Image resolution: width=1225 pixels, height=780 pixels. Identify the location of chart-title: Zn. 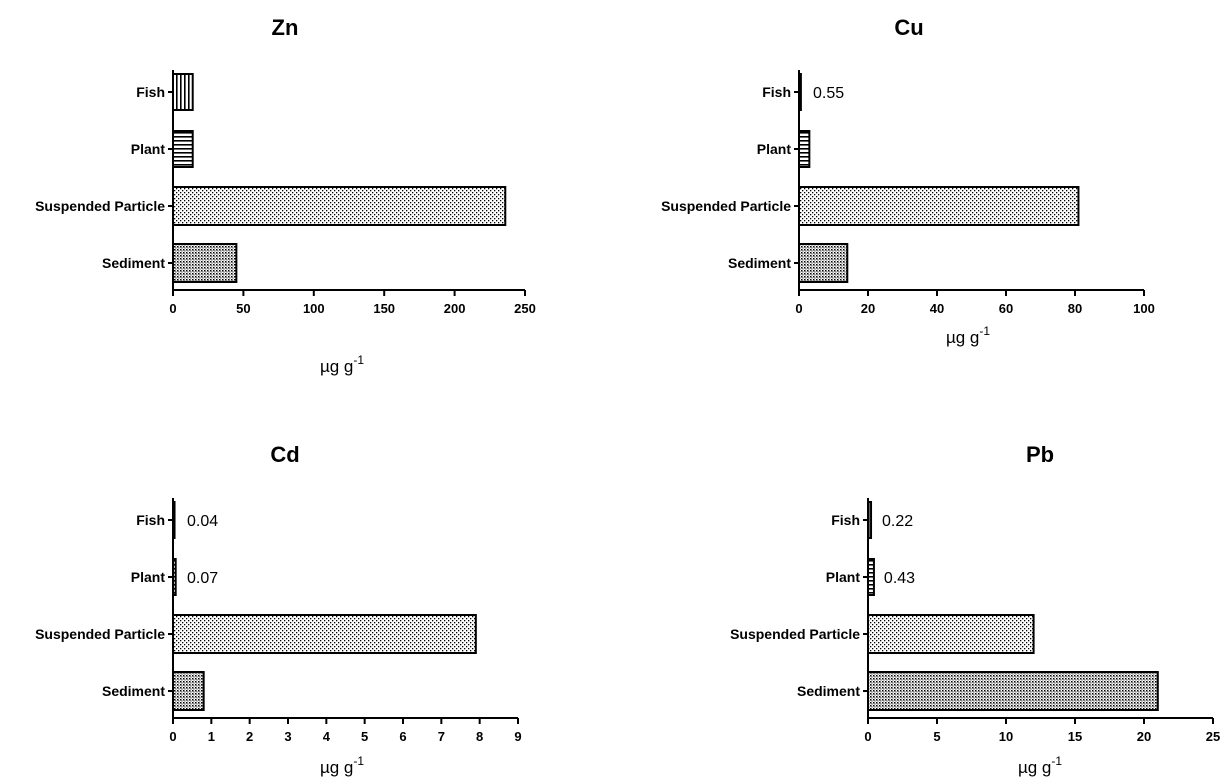
(285, 27).